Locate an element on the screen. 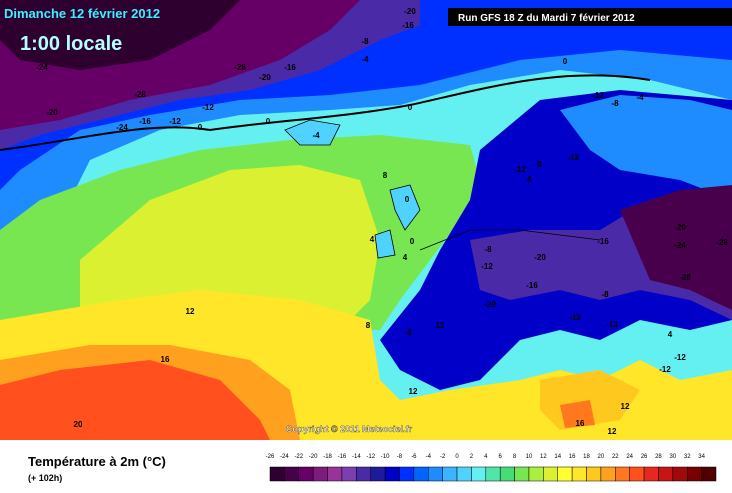  legend-tick-label: -20 is located at coordinates (313, 457).